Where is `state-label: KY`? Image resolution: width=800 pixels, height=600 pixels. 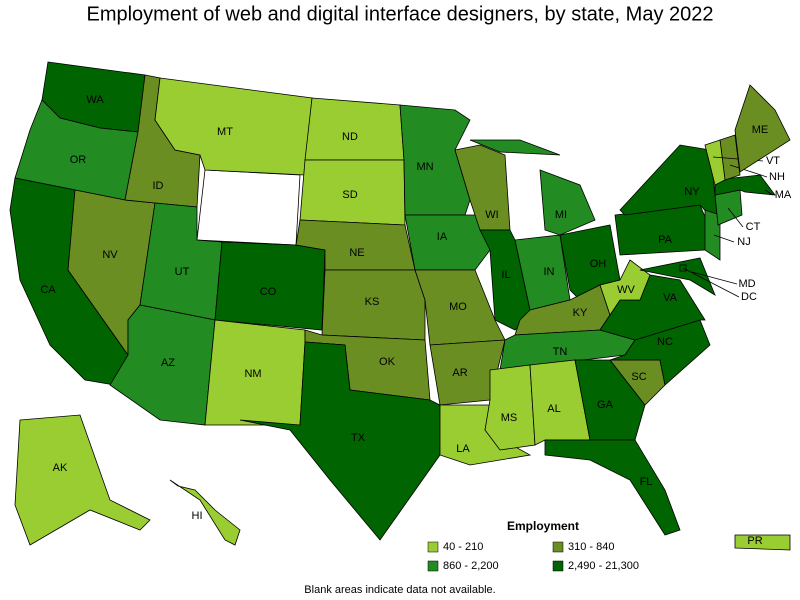 state-label: KY is located at coordinates (580, 313).